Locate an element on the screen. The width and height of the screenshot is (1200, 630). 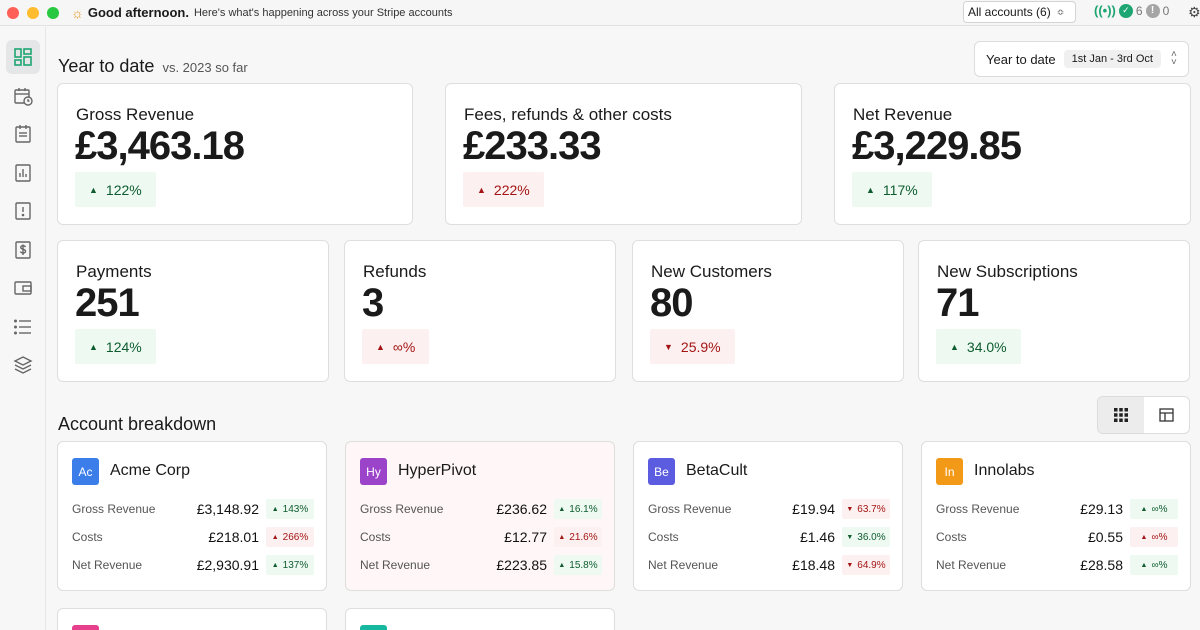
change-badge: ▲ ∞% is located at coordinates (396, 346).